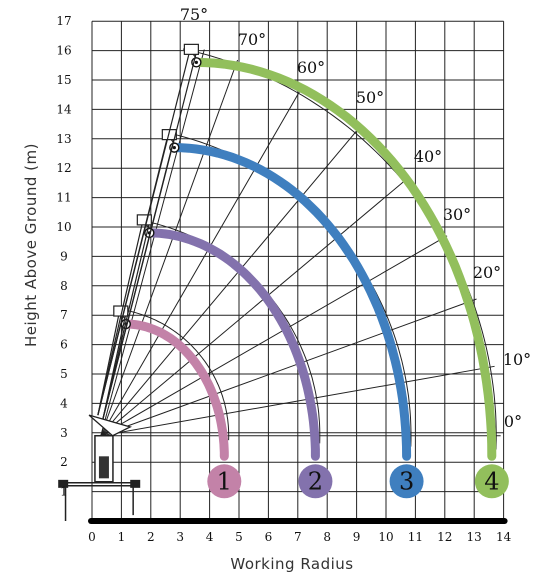  What do you see at coordinates (63, 198) in the screenshot?
I see `y-tick-label: 11` at bounding box center [63, 198].